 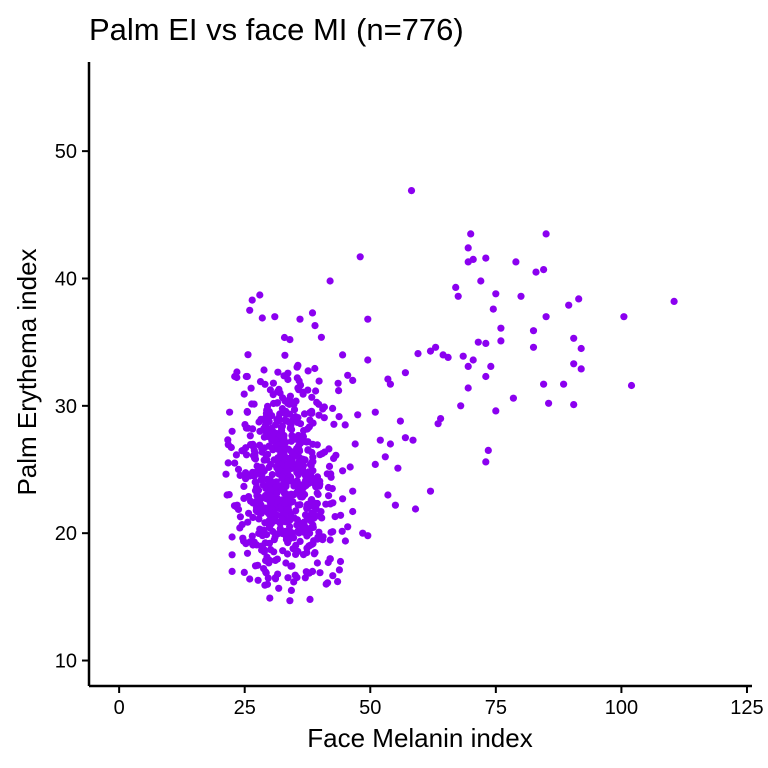 What do you see at coordinates (66, 662) in the screenshot?
I see `y-tick-label: 10` at bounding box center [66, 662].